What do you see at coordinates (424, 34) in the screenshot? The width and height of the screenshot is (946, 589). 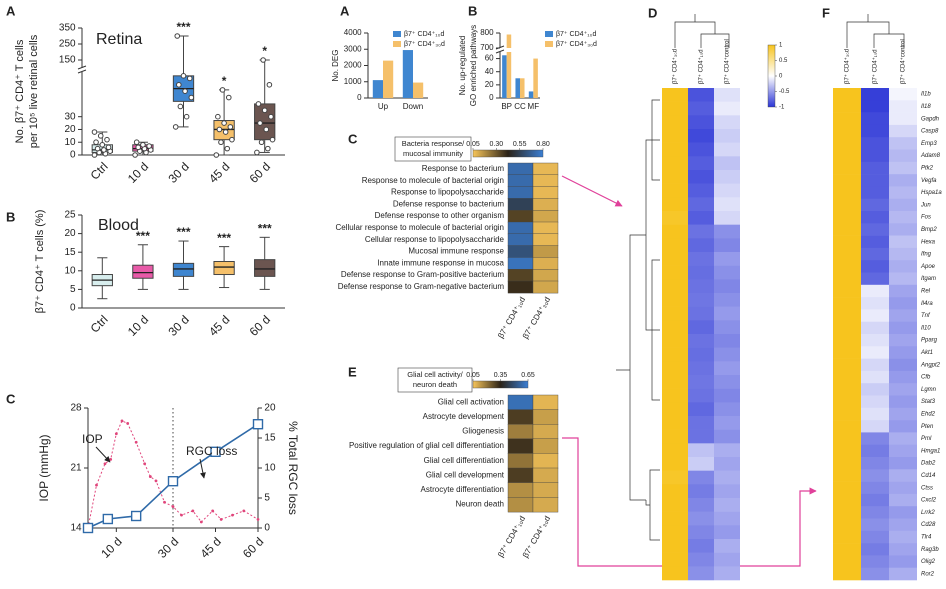 I see `legend-label: β7⁺ CD4⁺₁₀d` at bounding box center [424, 34].